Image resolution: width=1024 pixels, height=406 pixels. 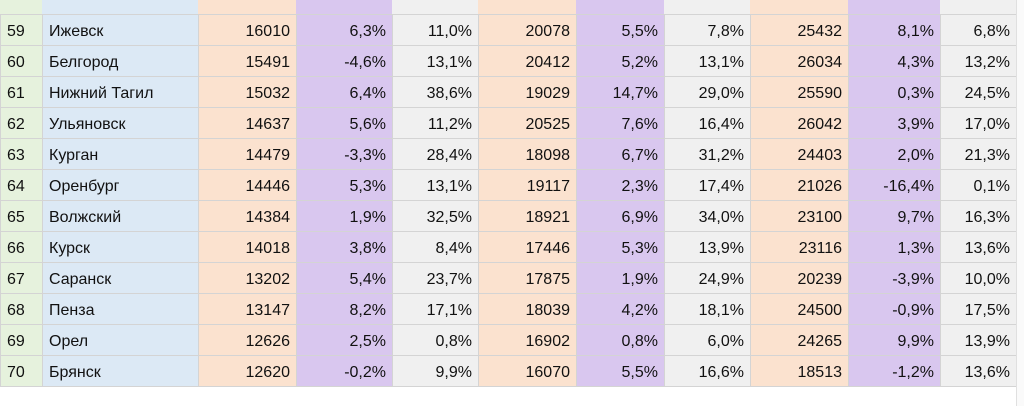 I want to click on value-cell: 25590, so click(x=799, y=92).